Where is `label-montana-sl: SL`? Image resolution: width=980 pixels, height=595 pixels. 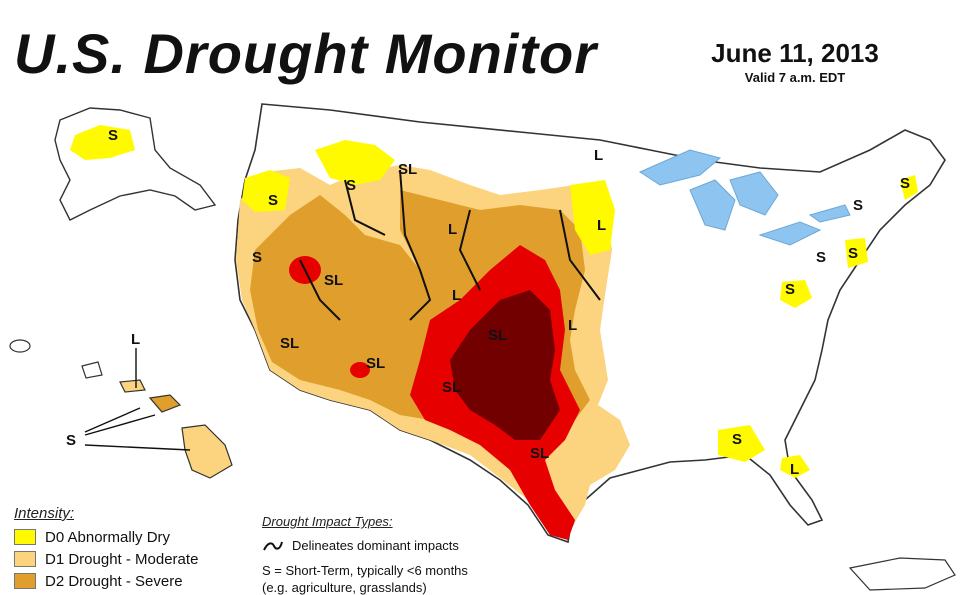 label-montana-sl: SL is located at coordinates (407, 169).